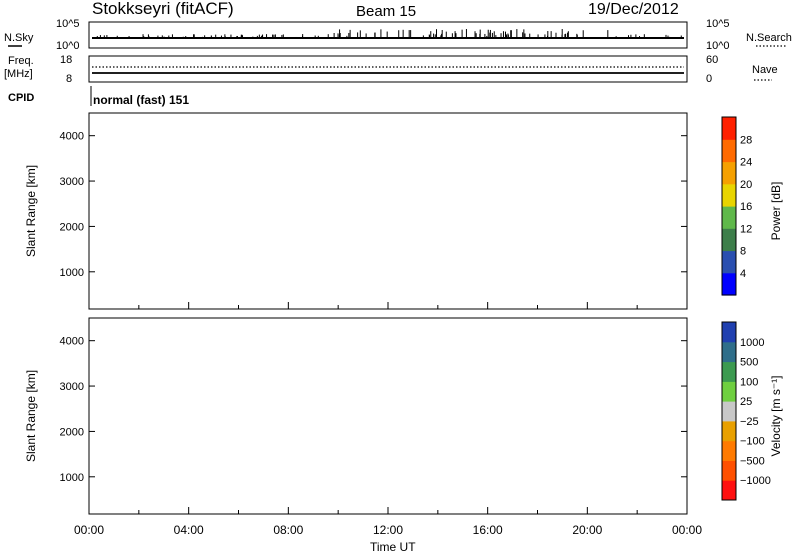  Describe the element at coordinates (776, 415) in the screenshot. I see `velocity-colorbar-label: Velocity [m s⁻¹]` at that location.